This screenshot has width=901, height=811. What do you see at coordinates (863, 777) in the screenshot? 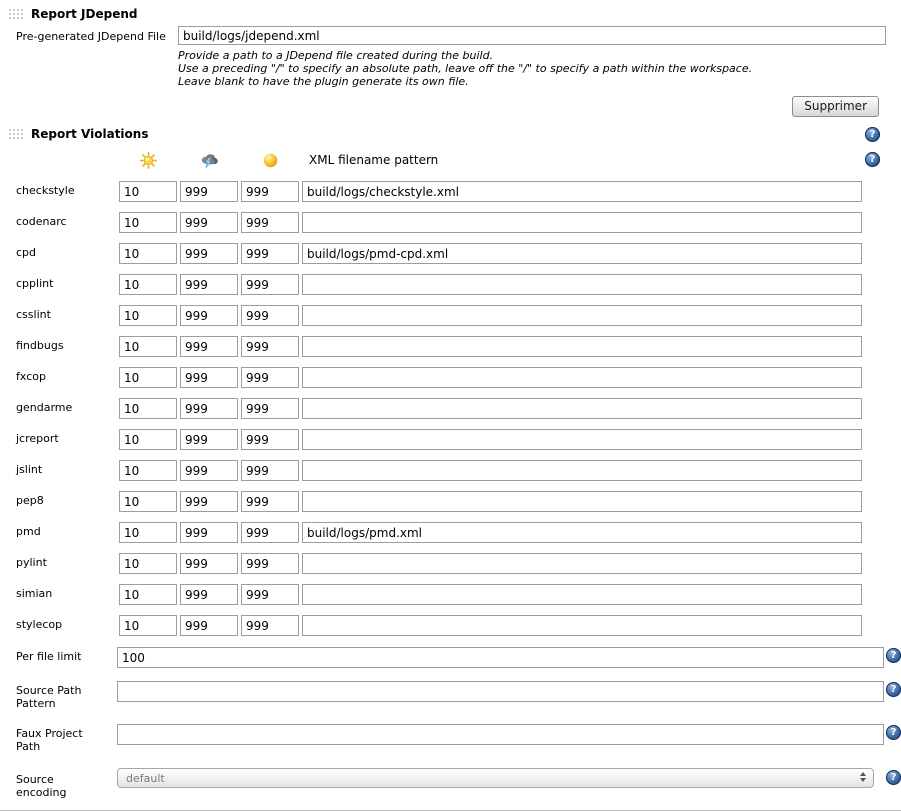
I see `select-spinner-icon` at bounding box center [863, 777].